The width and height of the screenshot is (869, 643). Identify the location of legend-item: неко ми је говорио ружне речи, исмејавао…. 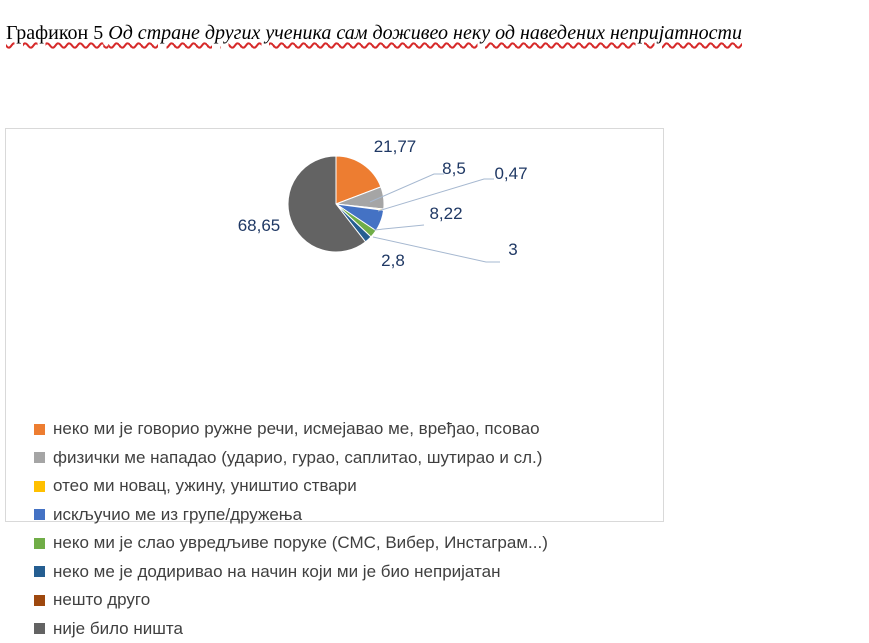
(291, 429).